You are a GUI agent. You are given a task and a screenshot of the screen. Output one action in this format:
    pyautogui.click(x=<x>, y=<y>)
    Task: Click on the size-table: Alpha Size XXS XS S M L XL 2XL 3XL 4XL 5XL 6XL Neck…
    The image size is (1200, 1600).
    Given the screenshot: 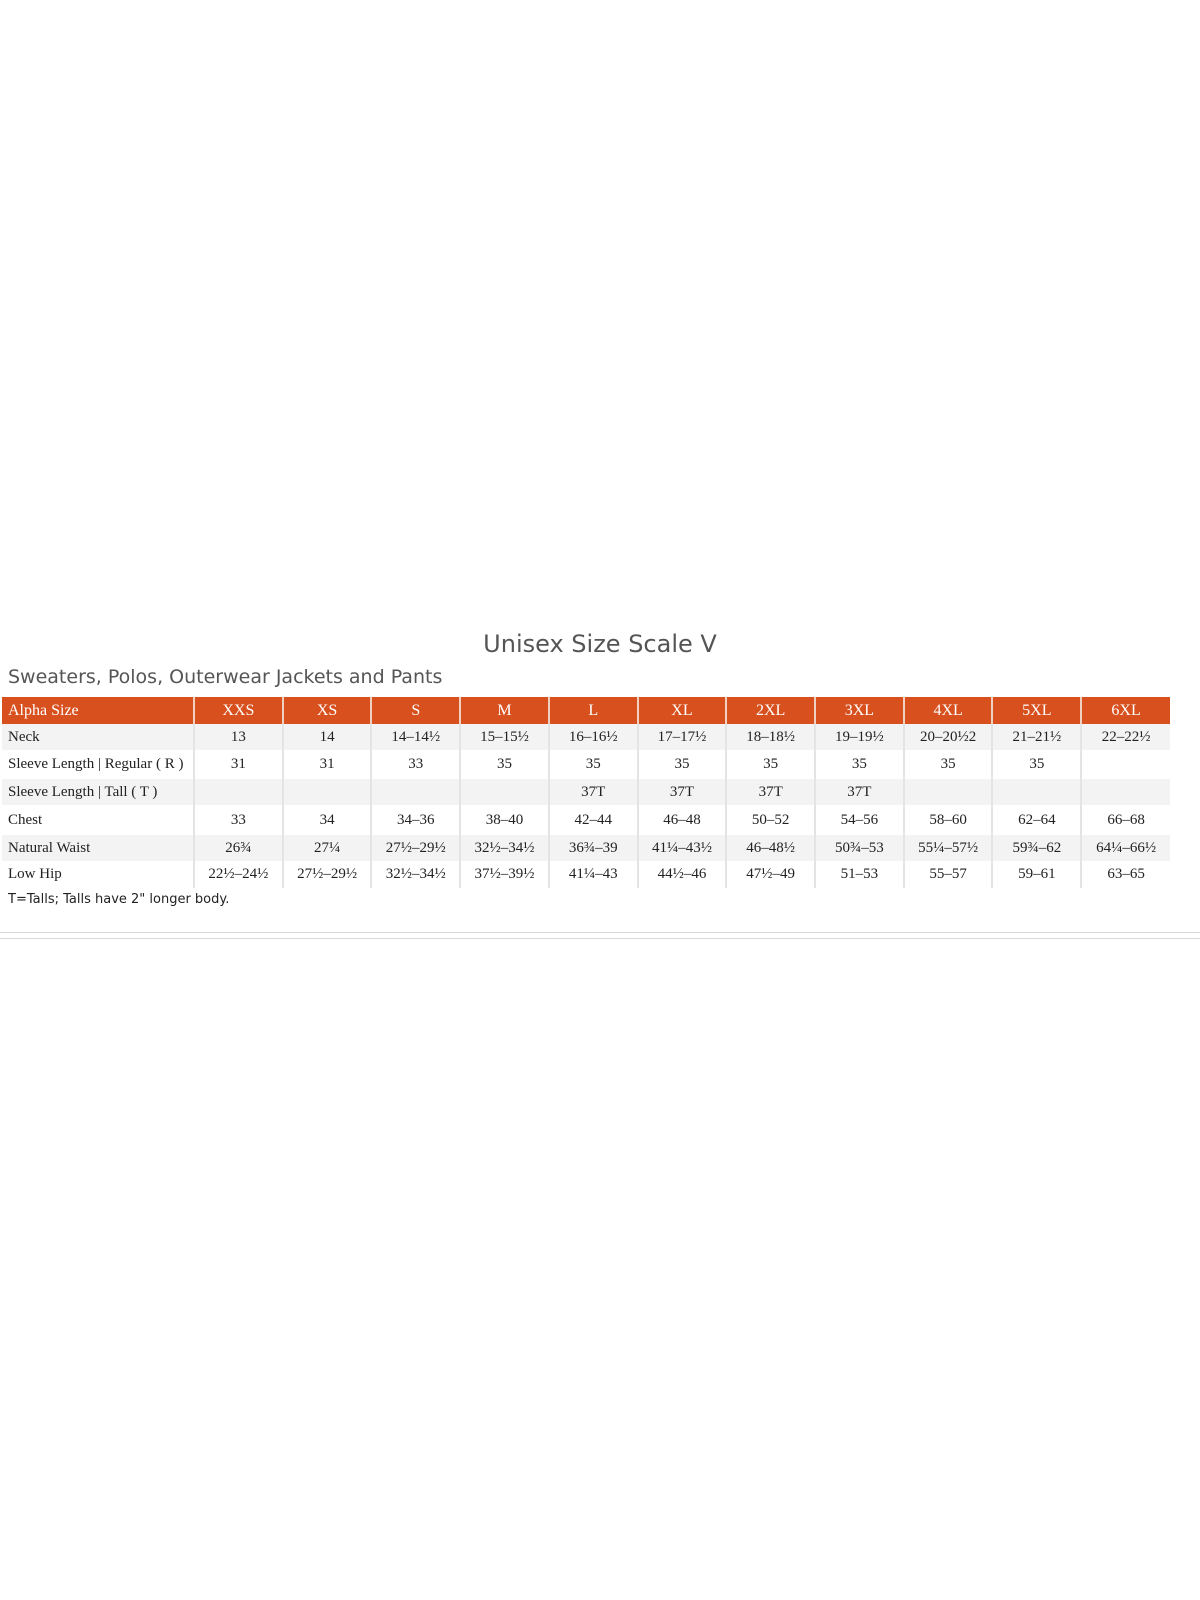 What is the action you would take?
    pyautogui.click(x=586, y=792)
    